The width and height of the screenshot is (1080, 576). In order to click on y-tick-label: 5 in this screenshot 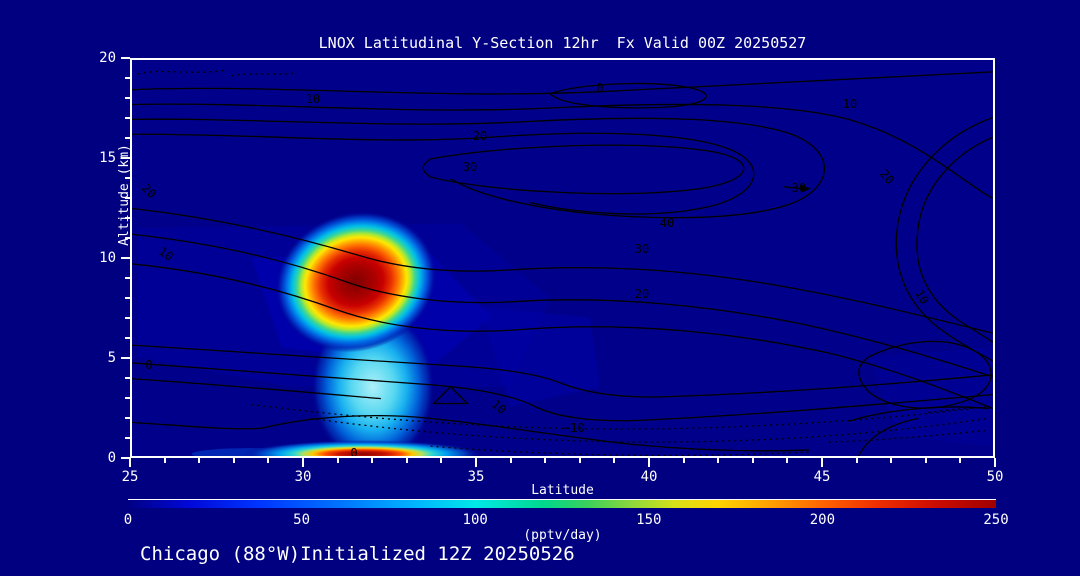, I will do `click(111, 358)`.